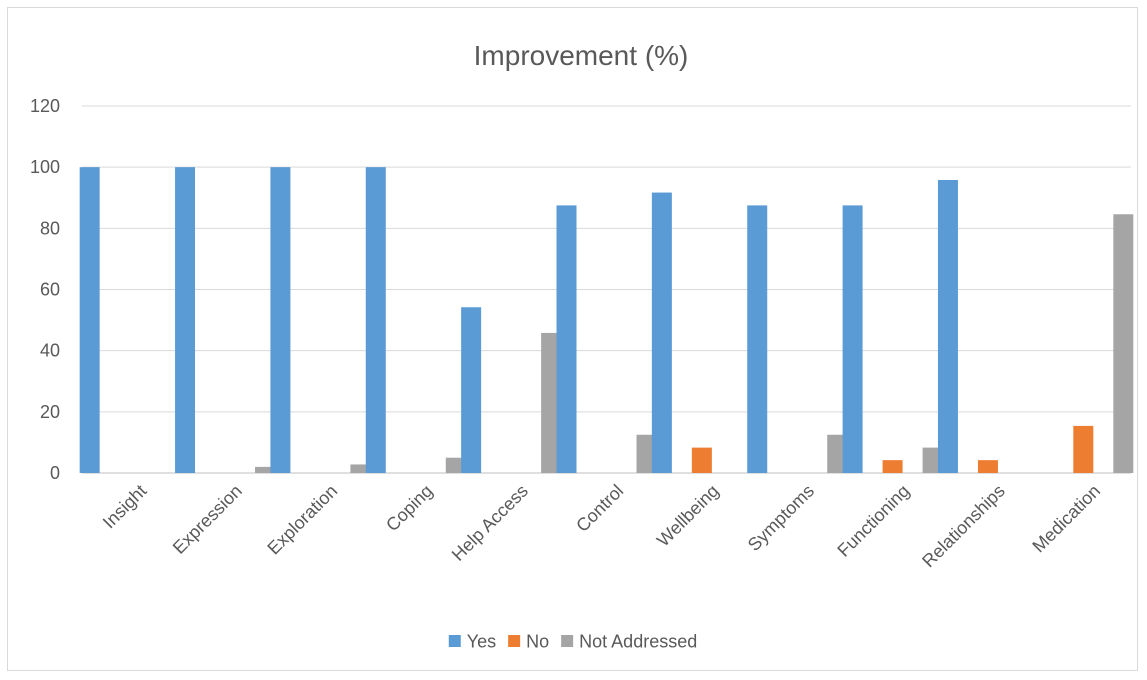 This screenshot has height=680, width=1147. Describe the element at coordinates (207, 519) in the screenshot. I see `x-tick-label: Expression` at that location.